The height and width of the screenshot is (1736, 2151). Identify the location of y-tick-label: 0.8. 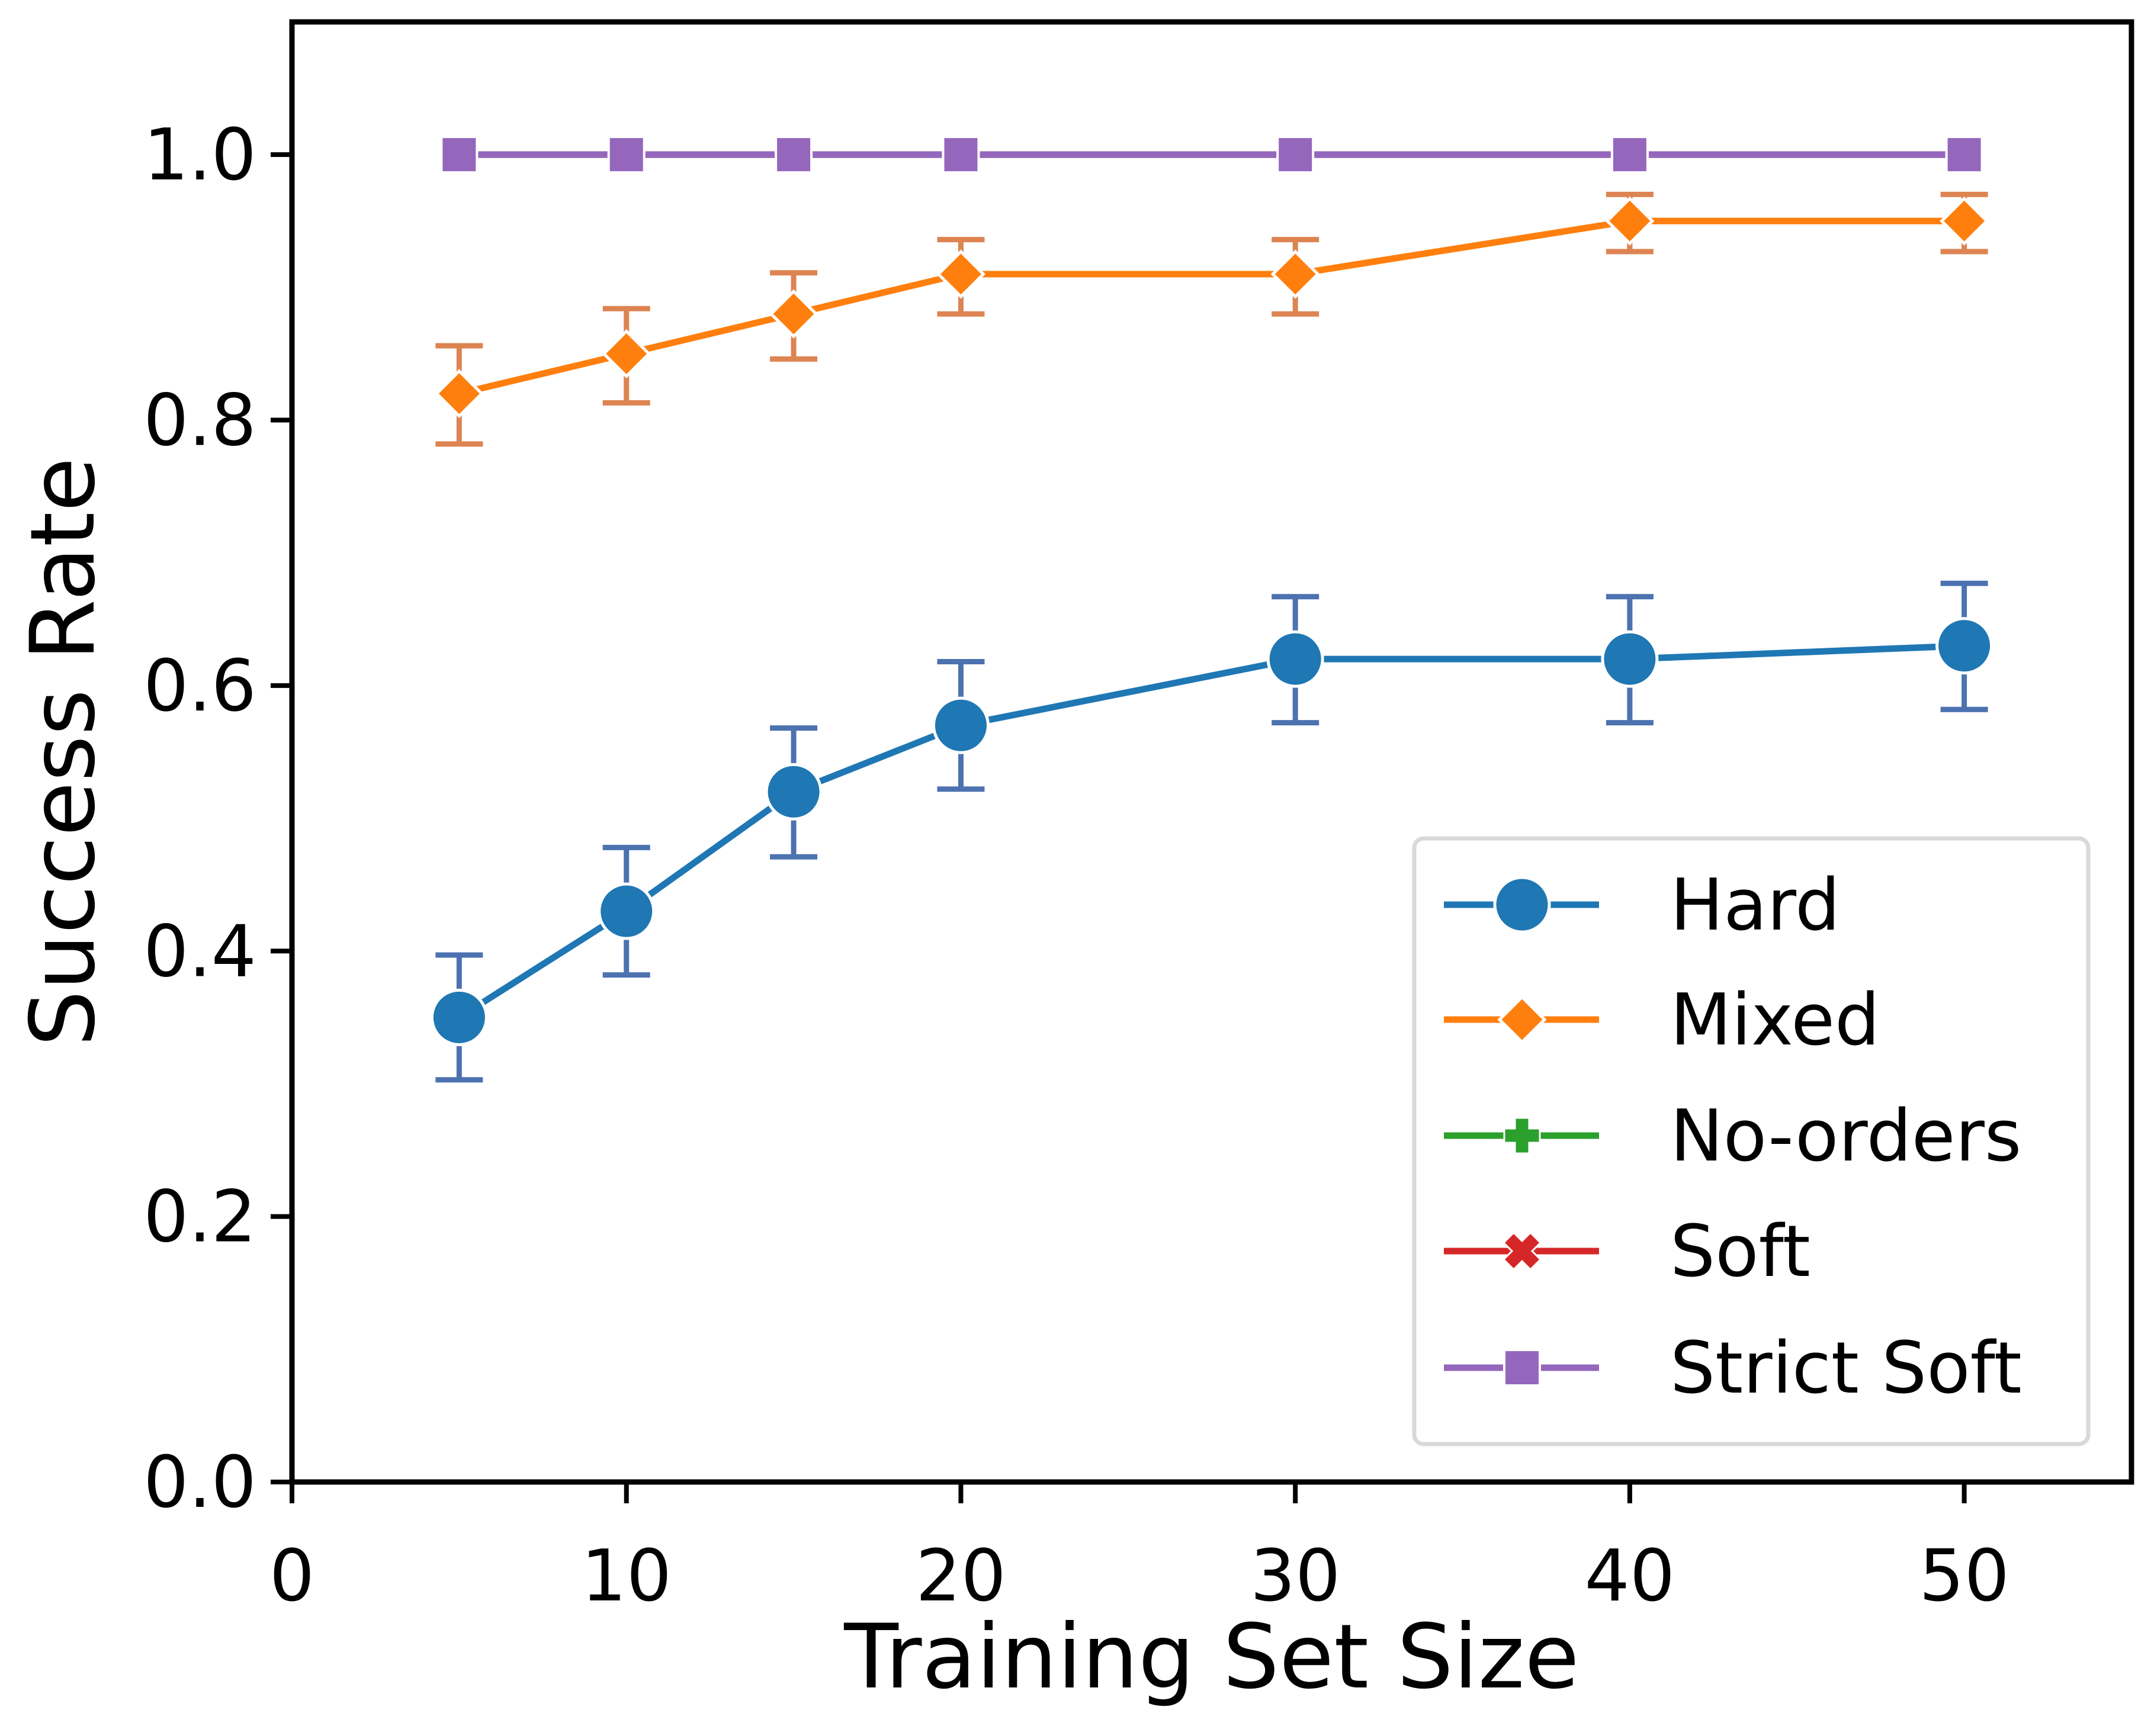
(199, 421).